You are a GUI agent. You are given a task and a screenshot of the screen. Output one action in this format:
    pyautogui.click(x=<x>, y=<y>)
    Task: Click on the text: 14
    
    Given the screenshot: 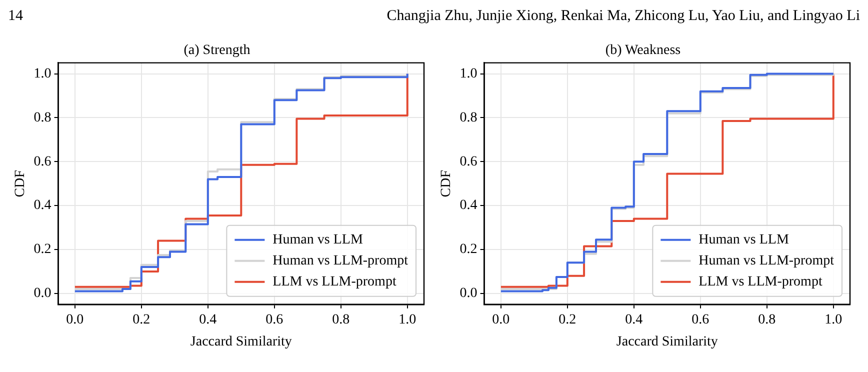 What is the action you would take?
    pyautogui.click(x=15, y=16)
    